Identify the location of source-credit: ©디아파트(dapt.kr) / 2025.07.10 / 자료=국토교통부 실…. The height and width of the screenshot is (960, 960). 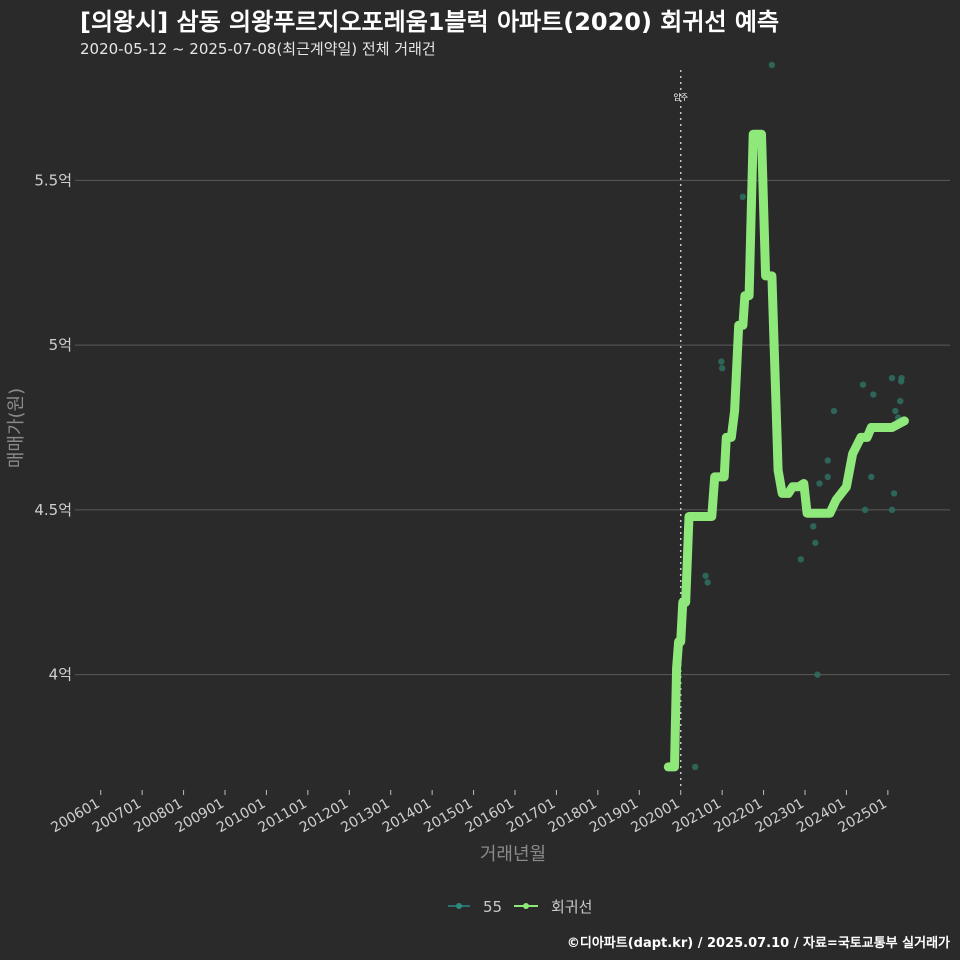
(758, 943).